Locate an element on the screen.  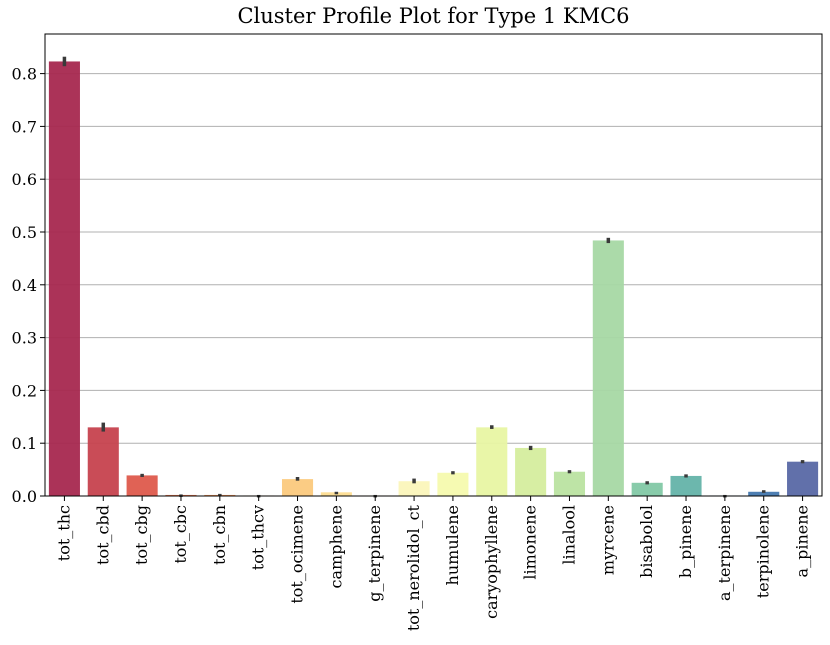
x-tick-label-tot_thcv: tot_thcv is located at coordinates (258, 537).